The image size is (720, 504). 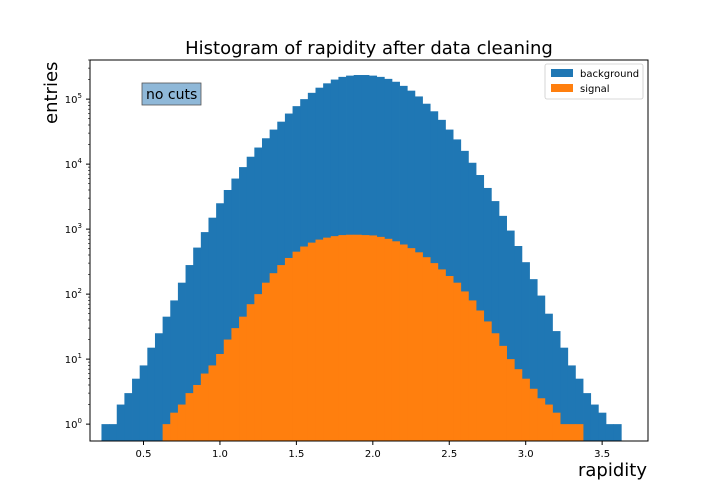 What do you see at coordinates (602, 454) in the screenshot?
I see `x-tick-label: 3.5` at bounding box center [602, 454].